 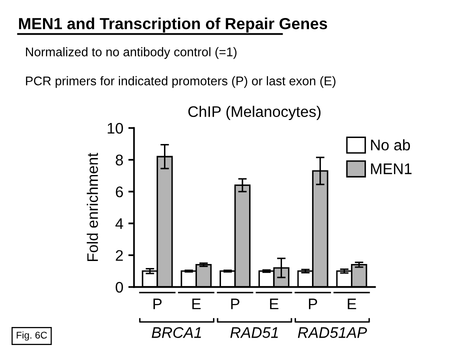 I want to click on legend-label: MEN1, so click(x=391, y=169).